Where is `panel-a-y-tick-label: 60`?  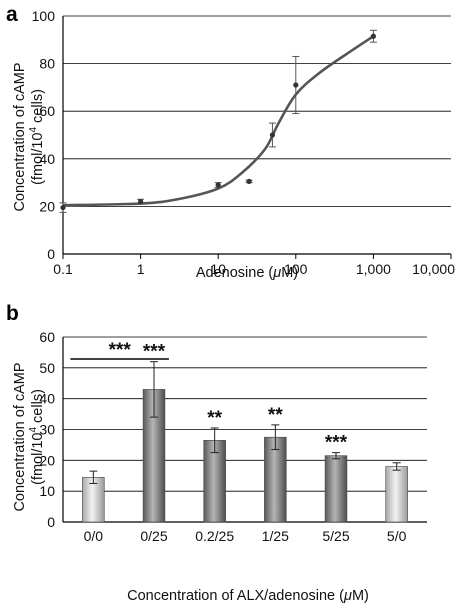 panel-a-y-tick-label: 60 is located at coordinates (47, 111).